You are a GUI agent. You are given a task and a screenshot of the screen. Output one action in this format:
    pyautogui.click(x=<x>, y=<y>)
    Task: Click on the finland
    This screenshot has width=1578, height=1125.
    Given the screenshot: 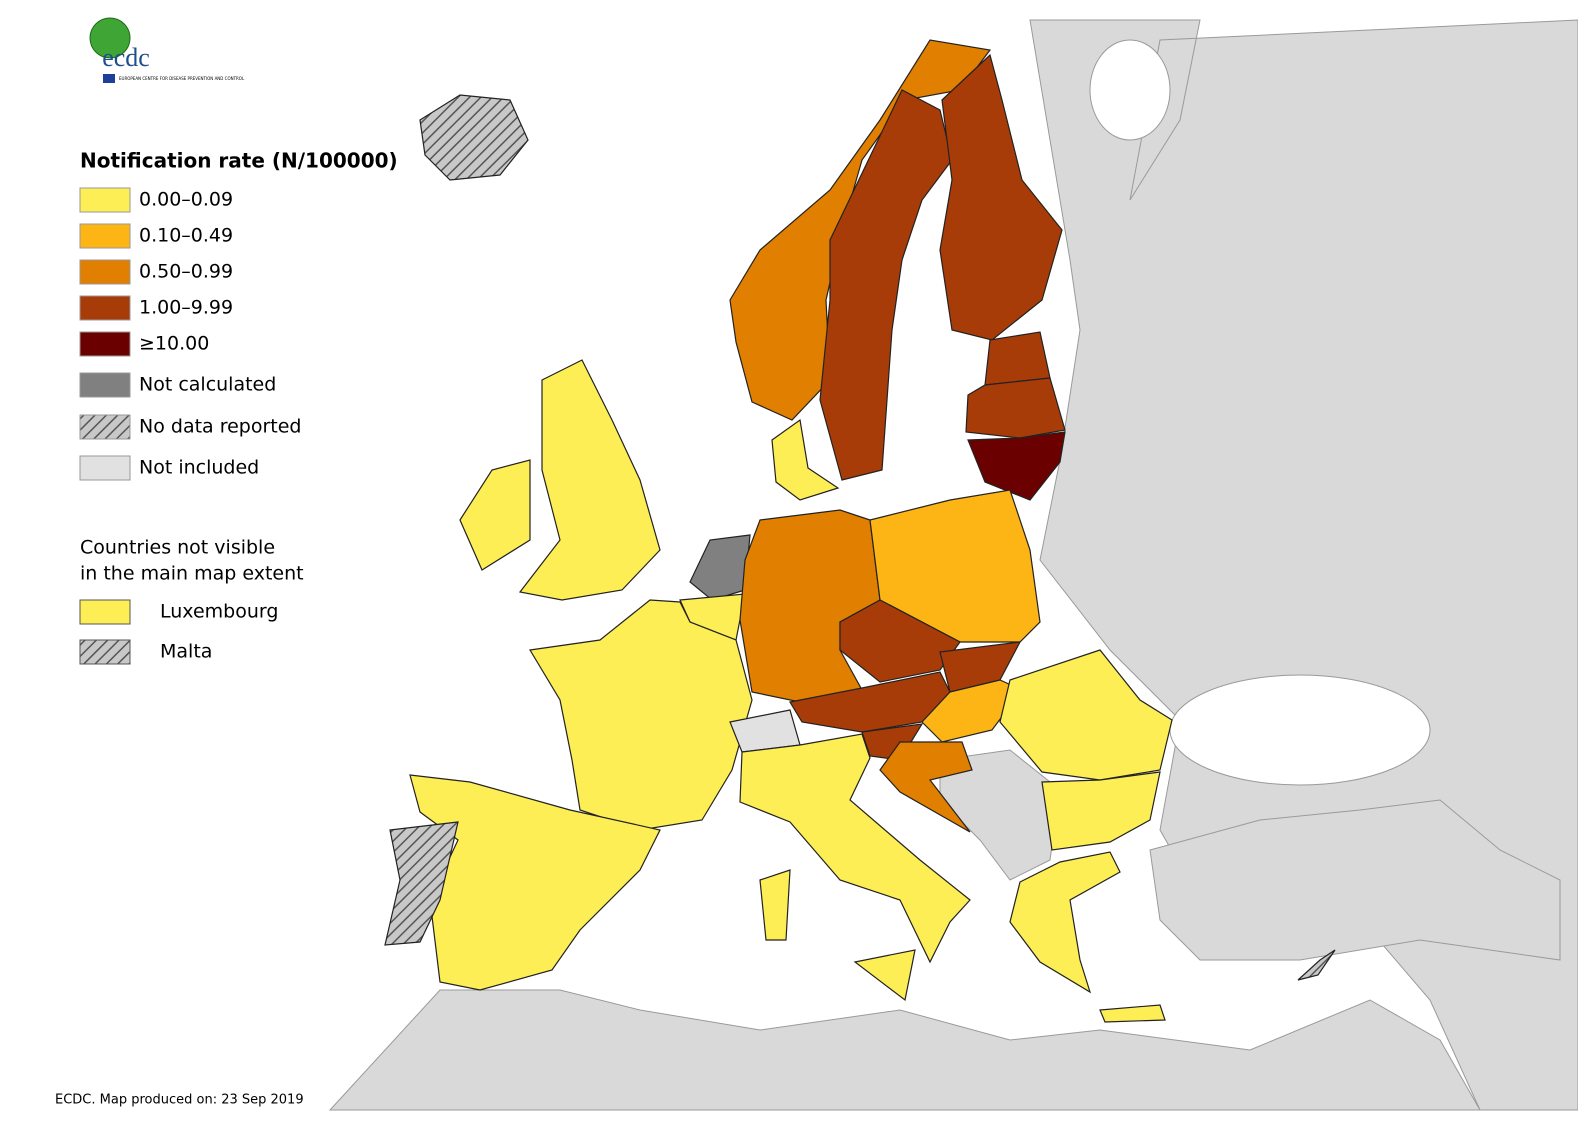 What is the action you would take?
    pyautogui.click(x=1001, y=197)
    